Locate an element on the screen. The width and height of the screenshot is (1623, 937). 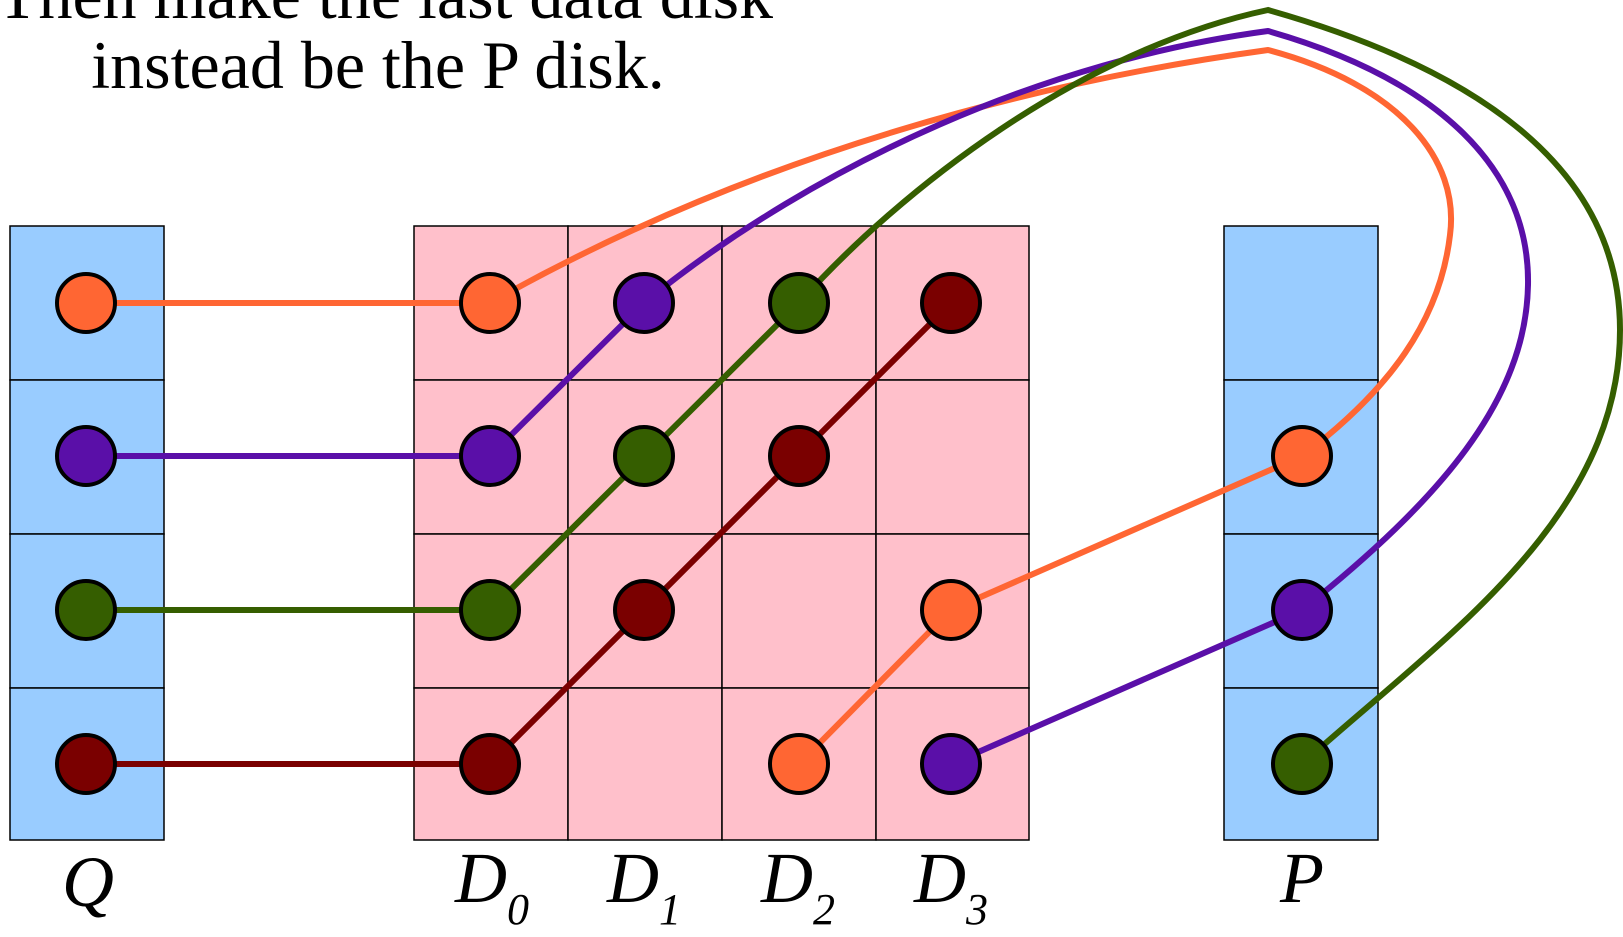
d3-disk-label: D3 is located at coordinates (950, 886).